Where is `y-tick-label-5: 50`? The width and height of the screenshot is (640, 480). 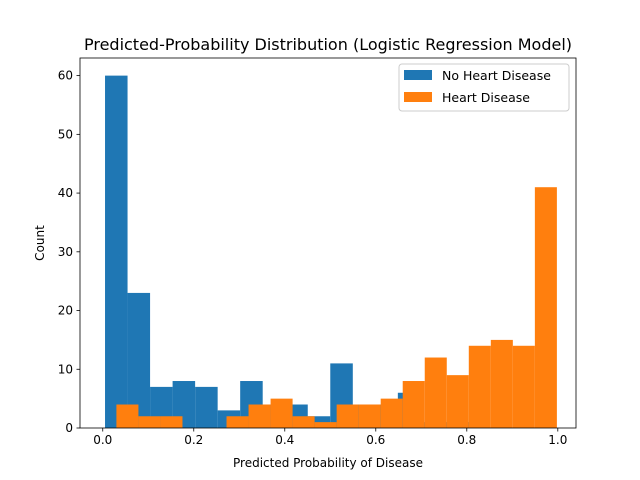 y-tick-label-5: 50 is located at coordinates (65, 134).